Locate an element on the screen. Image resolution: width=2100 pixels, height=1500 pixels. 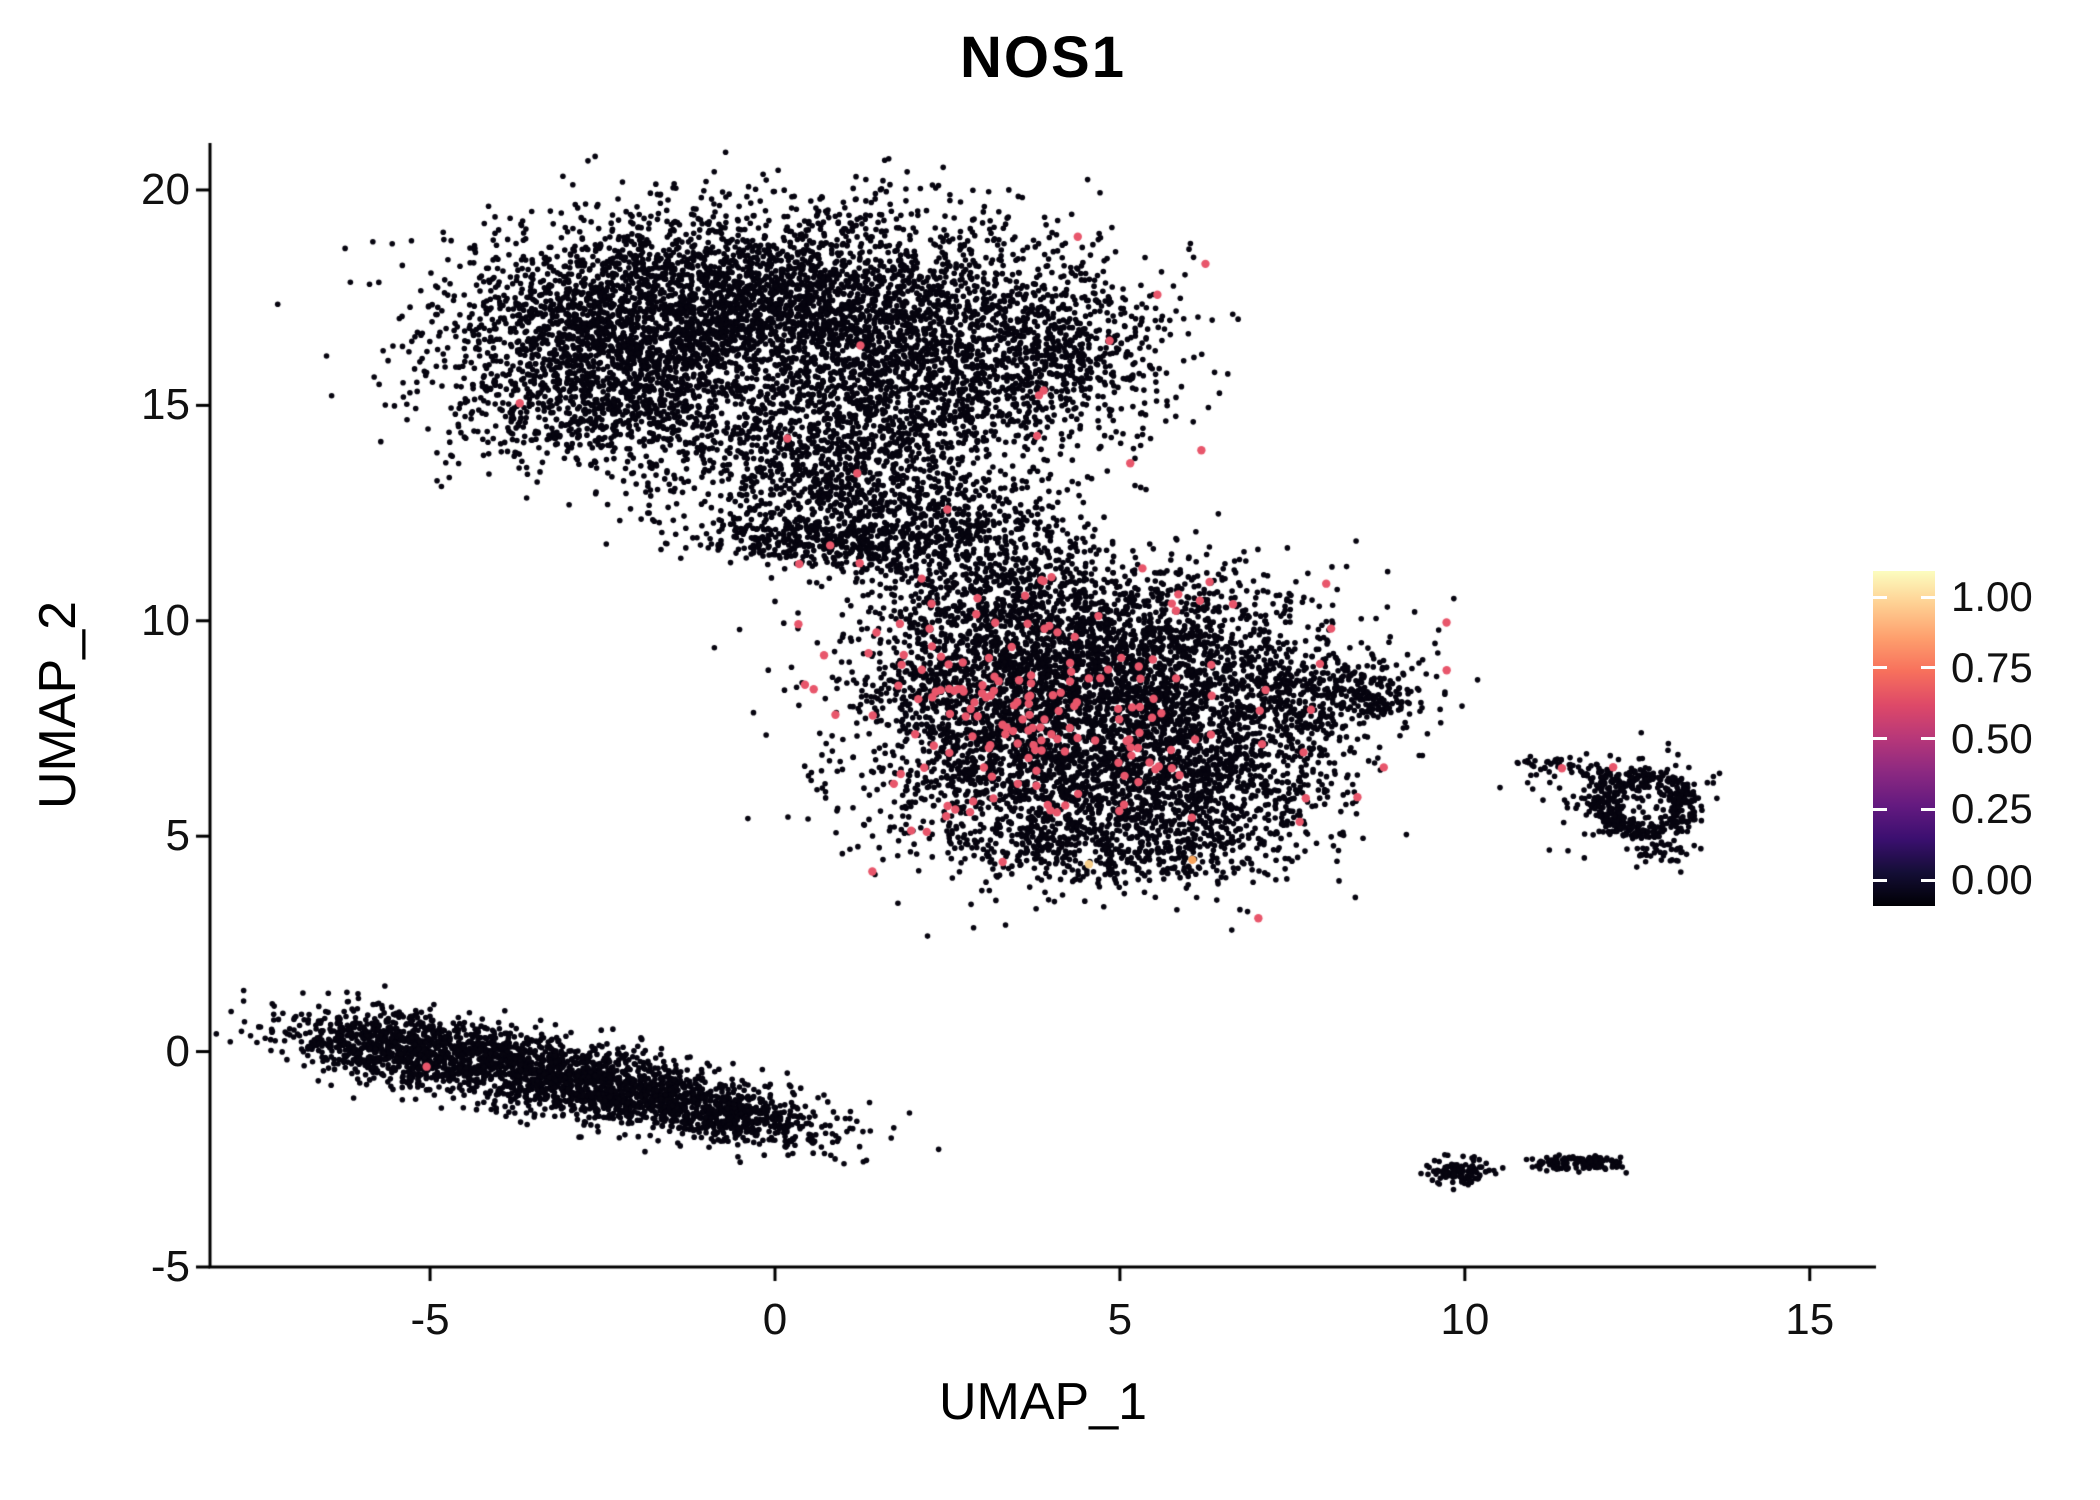
colorbar-tick-label: 0.75 is located at coordinates (1992, 667).